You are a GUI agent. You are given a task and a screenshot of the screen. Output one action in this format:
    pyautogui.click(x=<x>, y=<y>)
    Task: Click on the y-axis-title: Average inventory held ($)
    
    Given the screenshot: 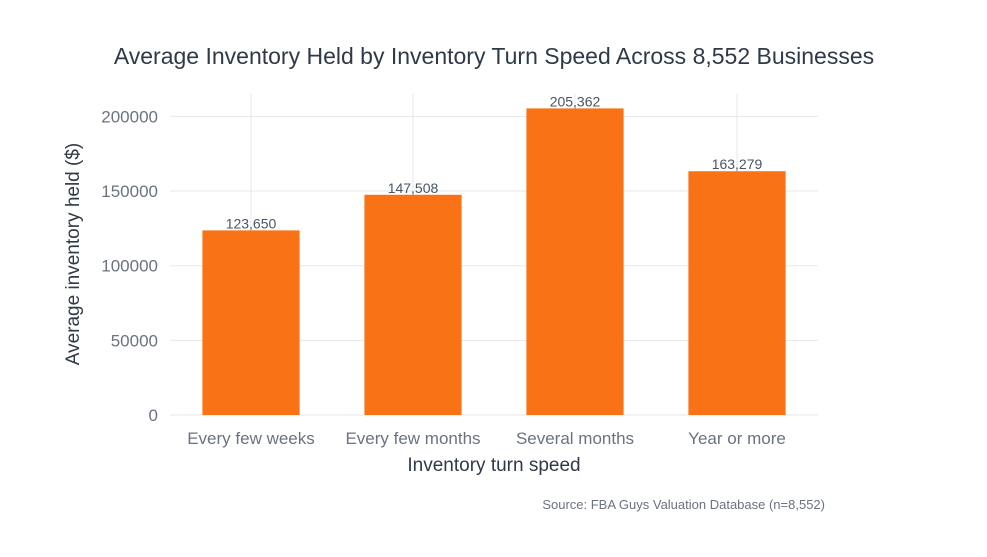 What is the action you would take?
    pyautogui.click(x=73, y=254)
    